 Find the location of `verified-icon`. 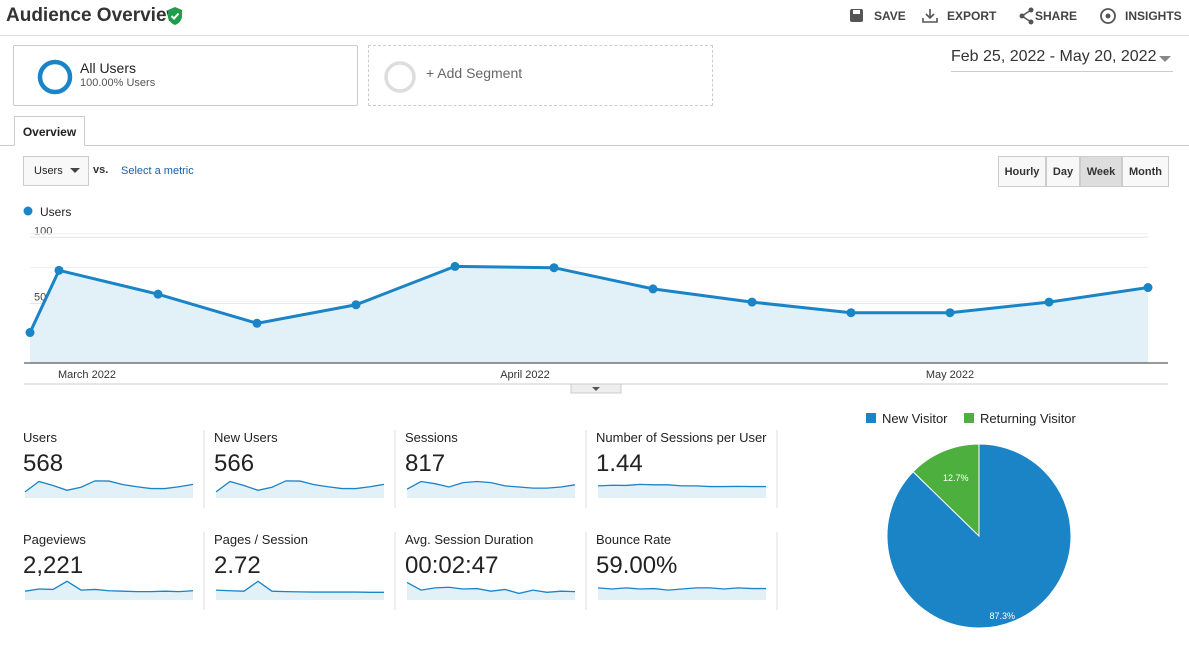

verified-icon is located at coordinates (175, 16).